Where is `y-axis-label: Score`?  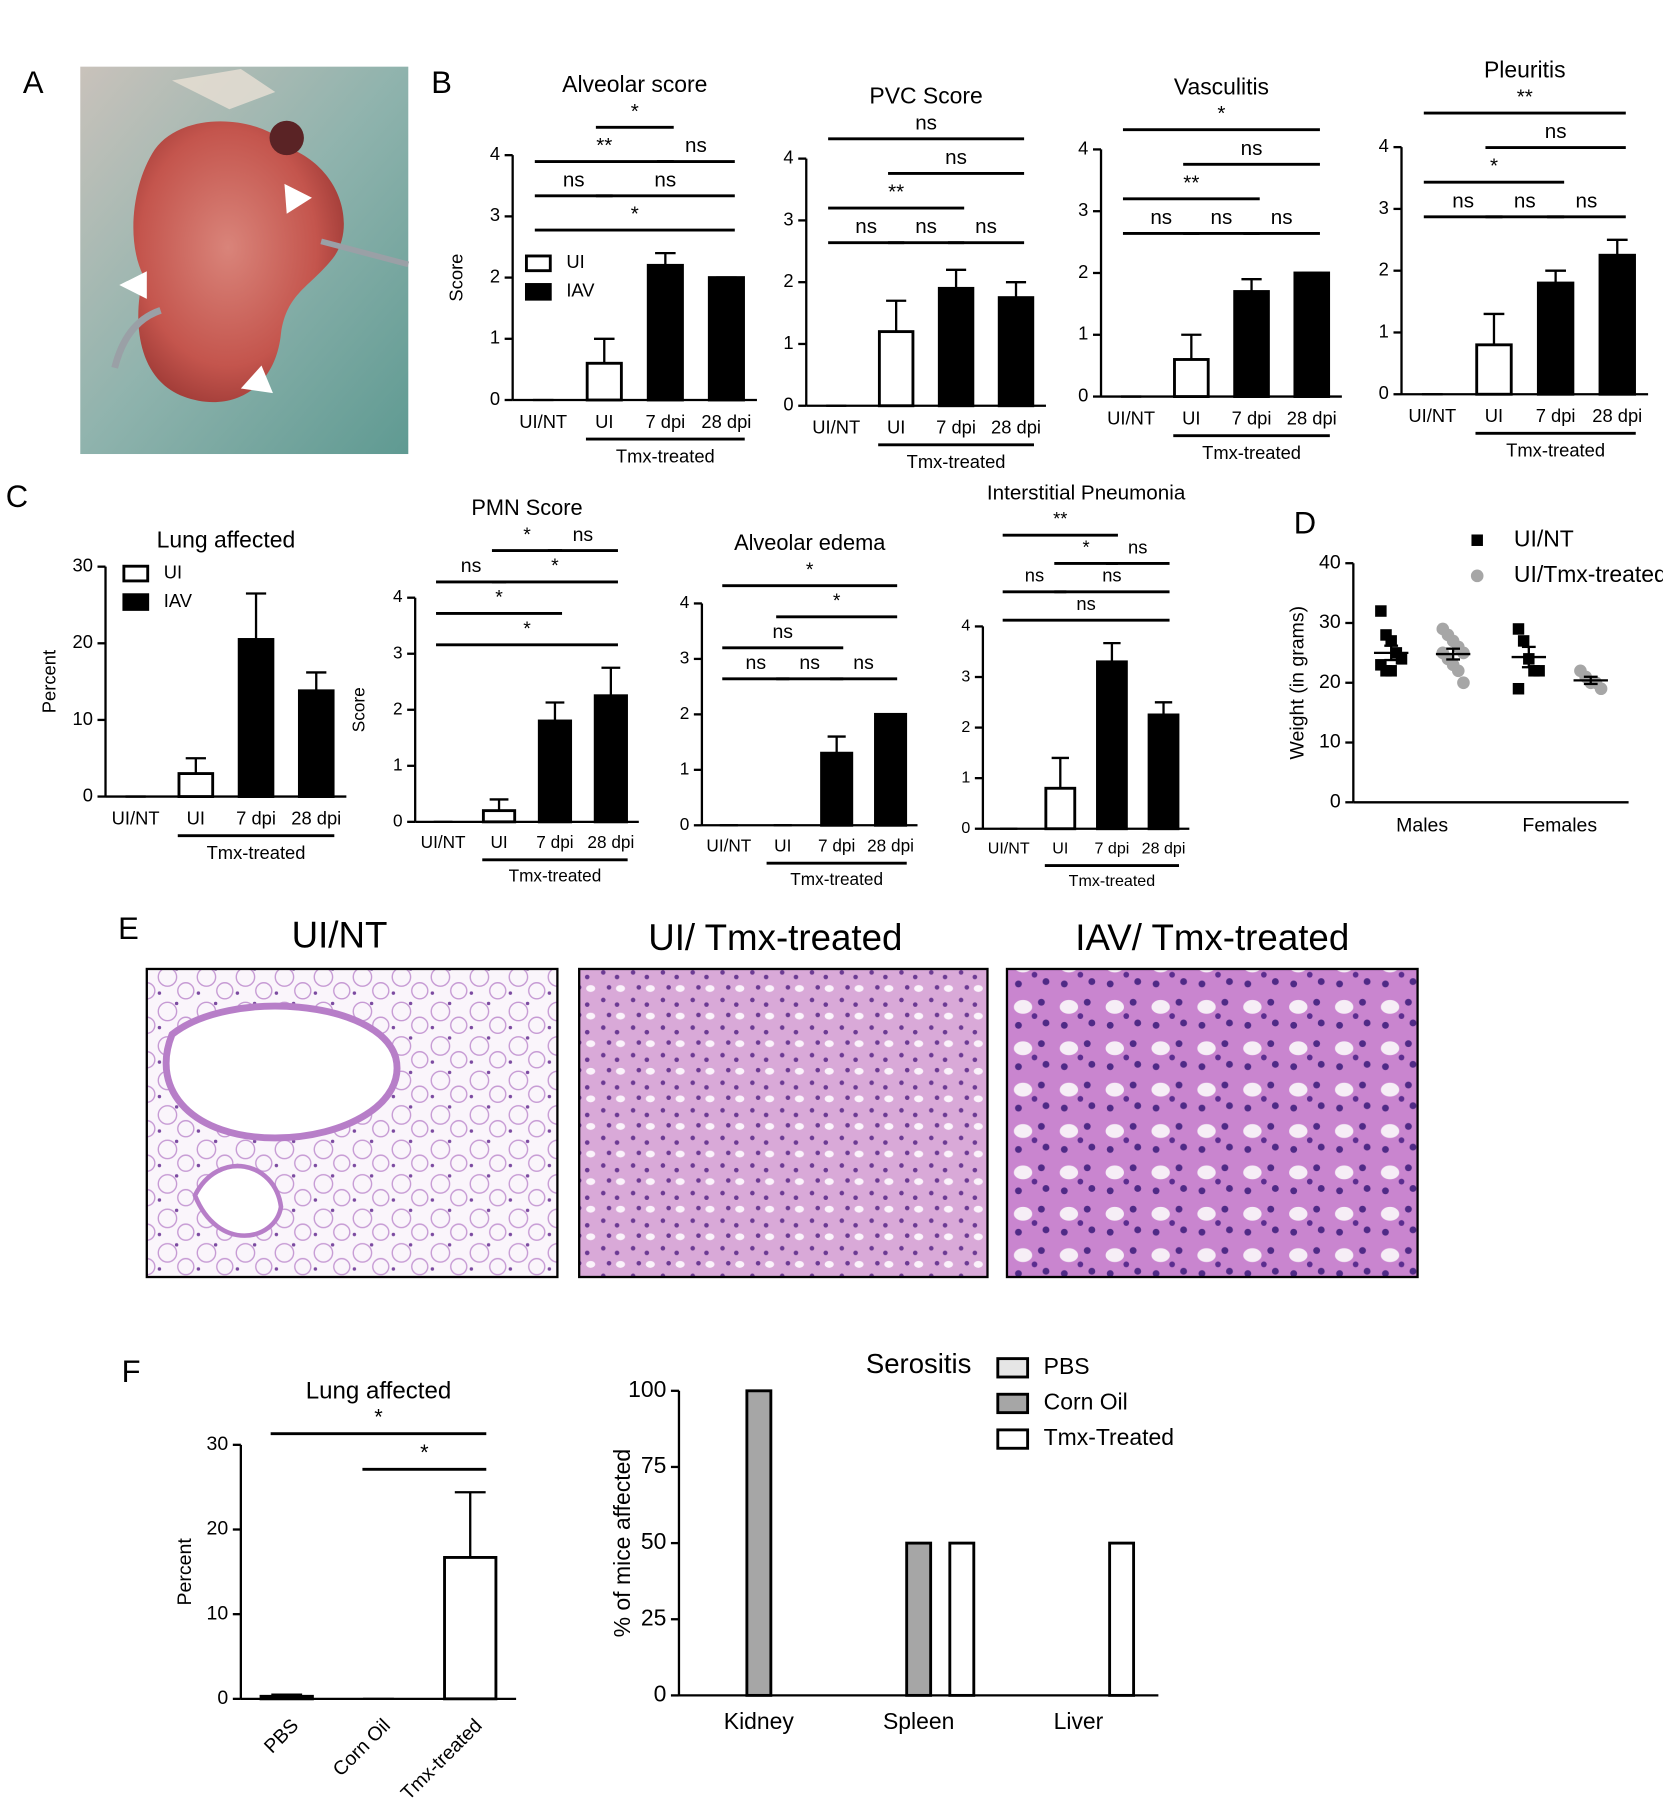 y-axis-label: Score is located at coordinates (359, 709).